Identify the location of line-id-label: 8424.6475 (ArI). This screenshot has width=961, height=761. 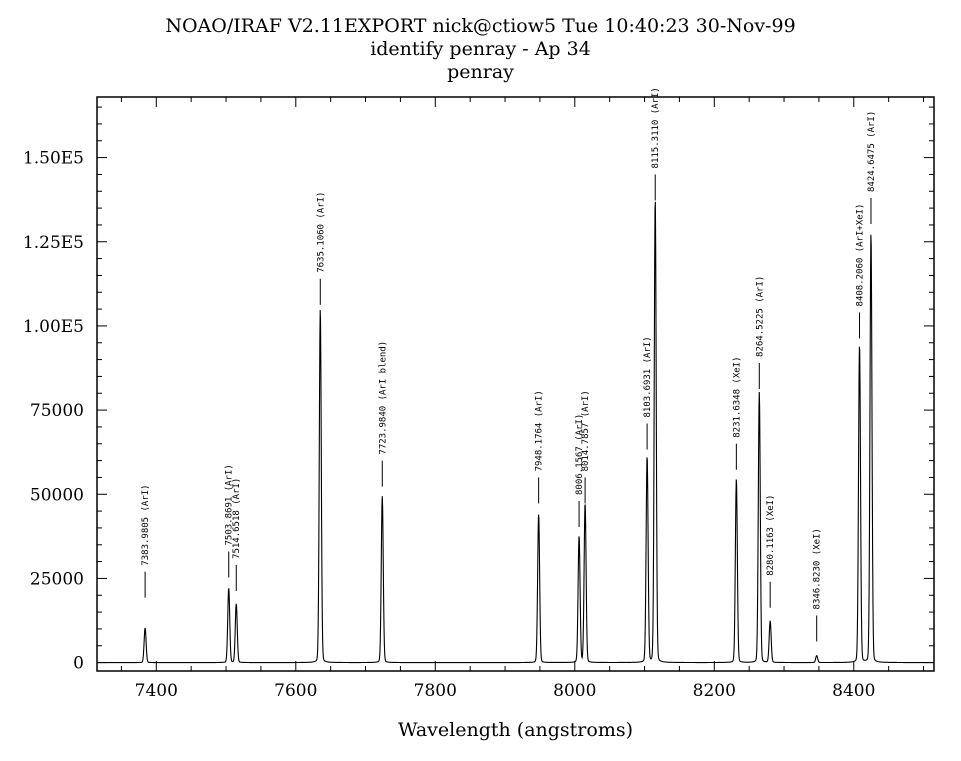
(872, 151).